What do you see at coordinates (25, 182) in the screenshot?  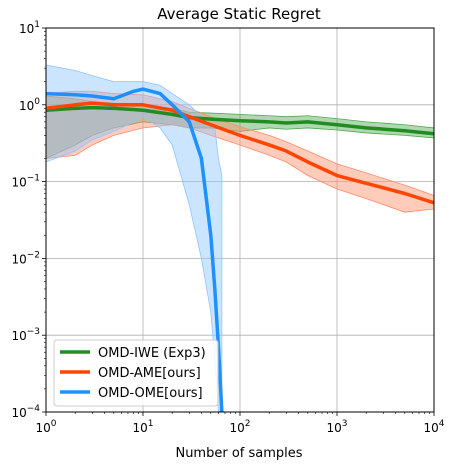 I see `y-tick-label: 10⁻¹` at bounding box center [25, 182].